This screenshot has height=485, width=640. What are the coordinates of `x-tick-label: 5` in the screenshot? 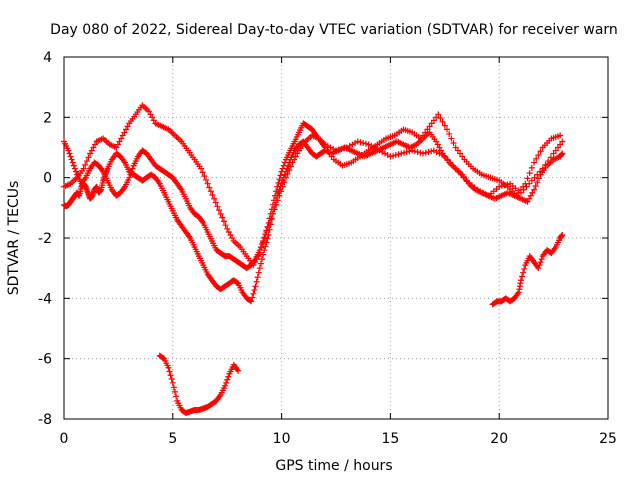 It's located at (172, 439).